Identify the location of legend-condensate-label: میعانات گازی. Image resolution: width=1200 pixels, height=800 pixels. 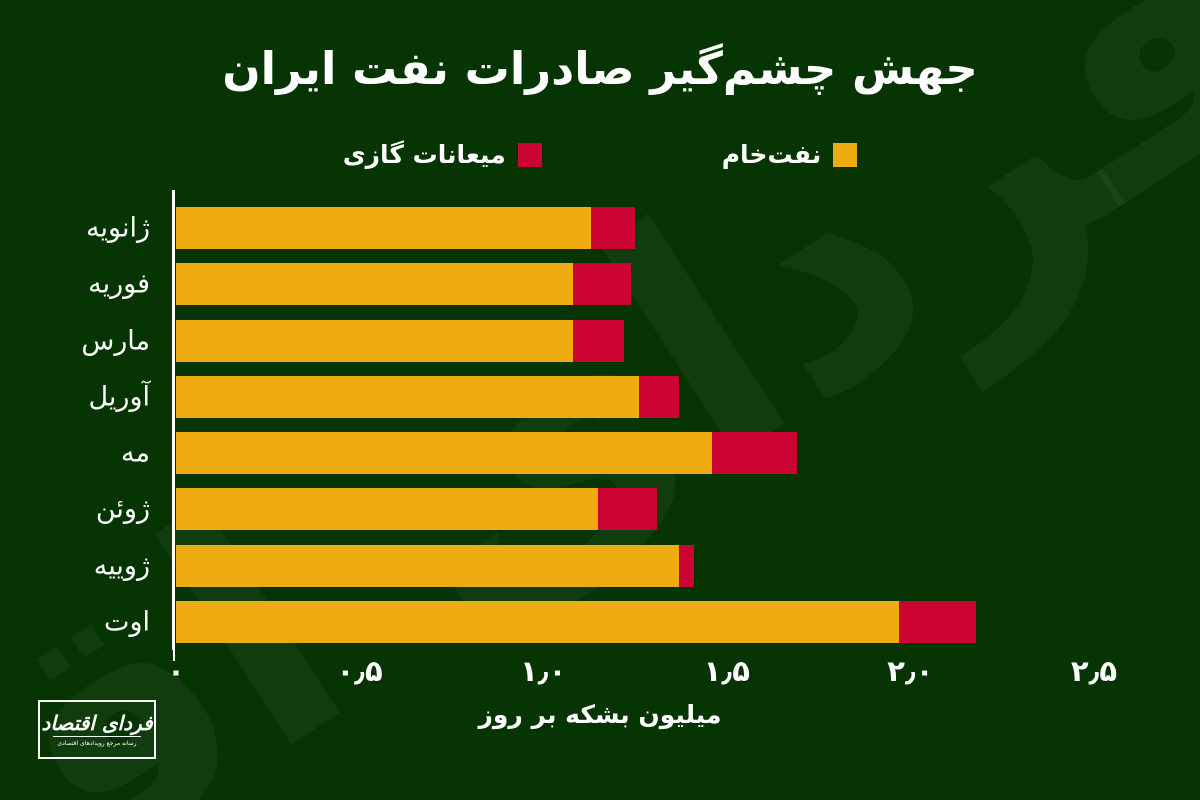
(424, 154).